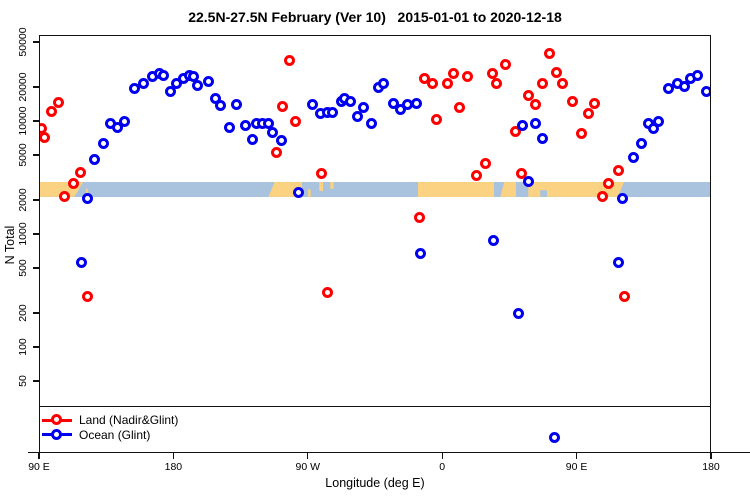 The height and width of the screenshot is (500, 750). What do you see at coordinates (375, 407) in the screenshot?
I see `plot-inner-baseline` at bounding box center [375, 407].